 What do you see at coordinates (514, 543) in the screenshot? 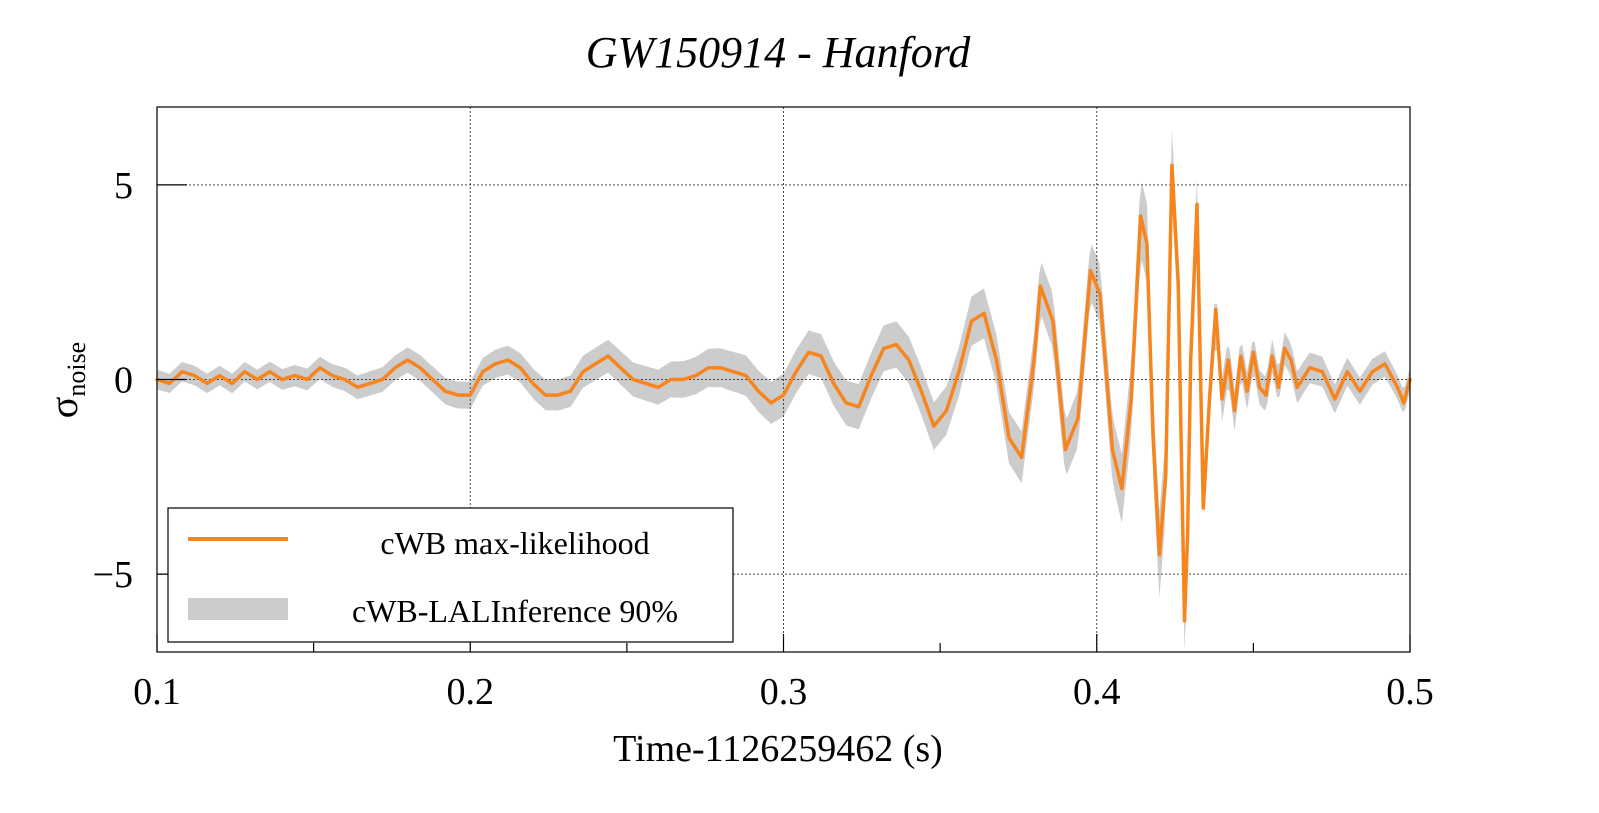
I see `legend-label-max-likelihood: cWB max-likelihood` at bounding box center [514, 543].